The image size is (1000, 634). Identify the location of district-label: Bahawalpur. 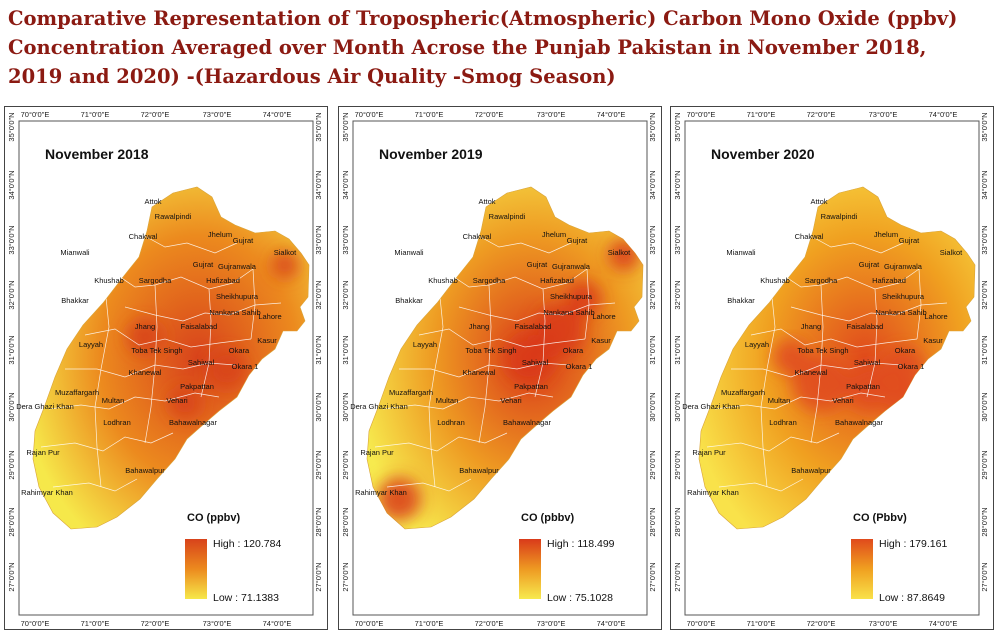
(479, 470).